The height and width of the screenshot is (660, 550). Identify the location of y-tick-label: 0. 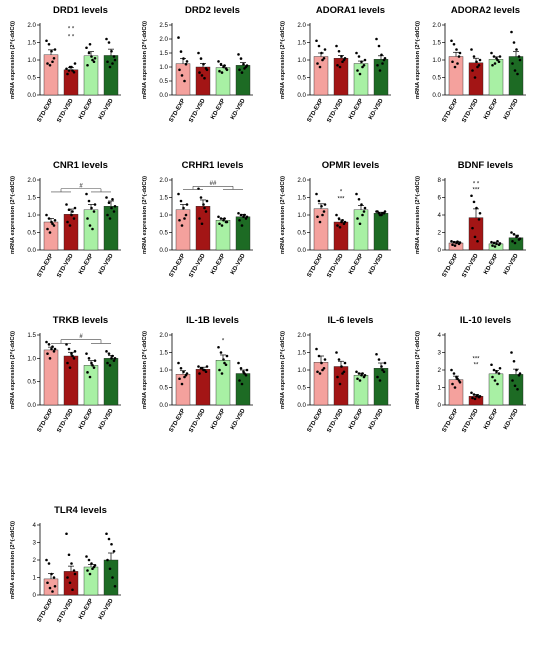
(440, 250).